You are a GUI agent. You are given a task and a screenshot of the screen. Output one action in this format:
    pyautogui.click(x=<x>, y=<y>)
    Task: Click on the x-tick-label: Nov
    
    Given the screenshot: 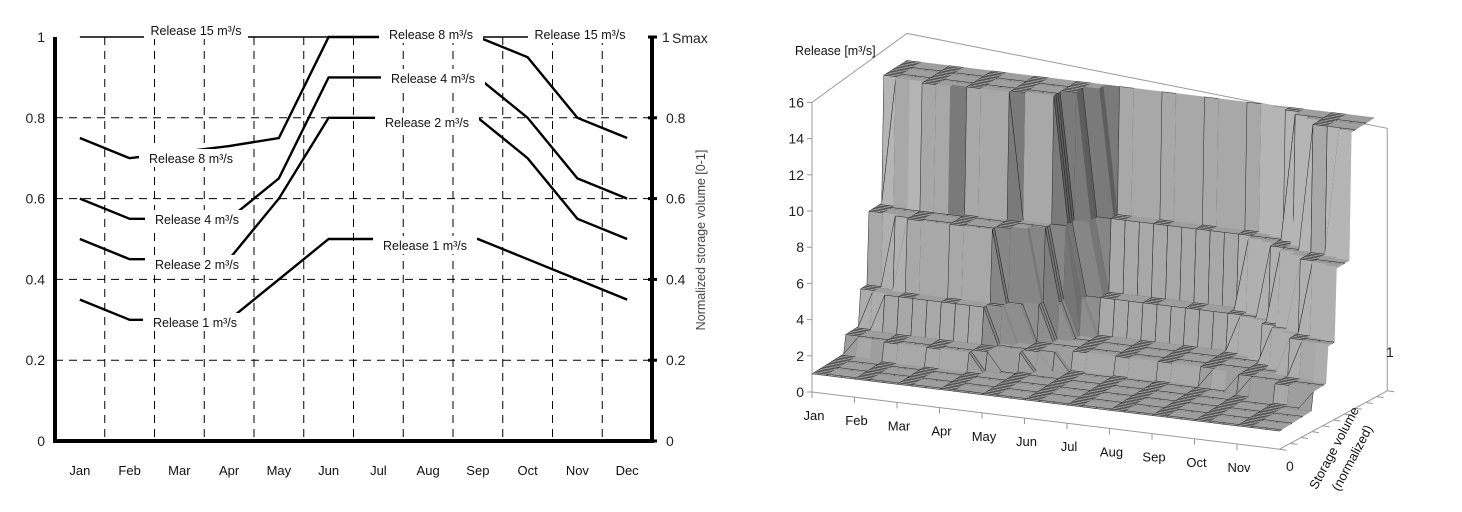 What is the action you would take?
    pyautogui.click(x=578, y=470)
    